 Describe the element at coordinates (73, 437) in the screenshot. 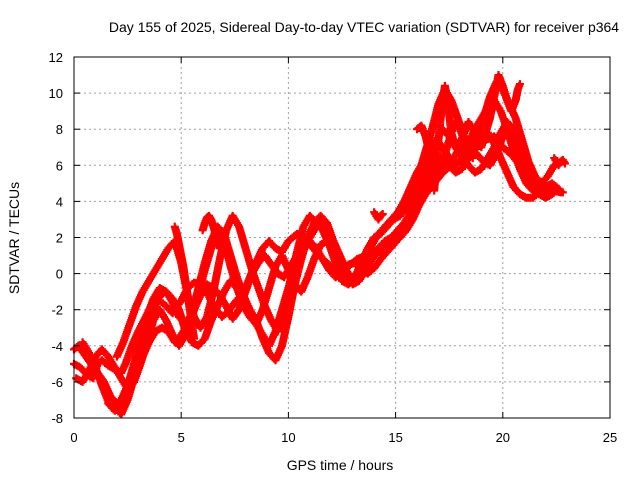

I see `x-tick-label: 0` at that location.